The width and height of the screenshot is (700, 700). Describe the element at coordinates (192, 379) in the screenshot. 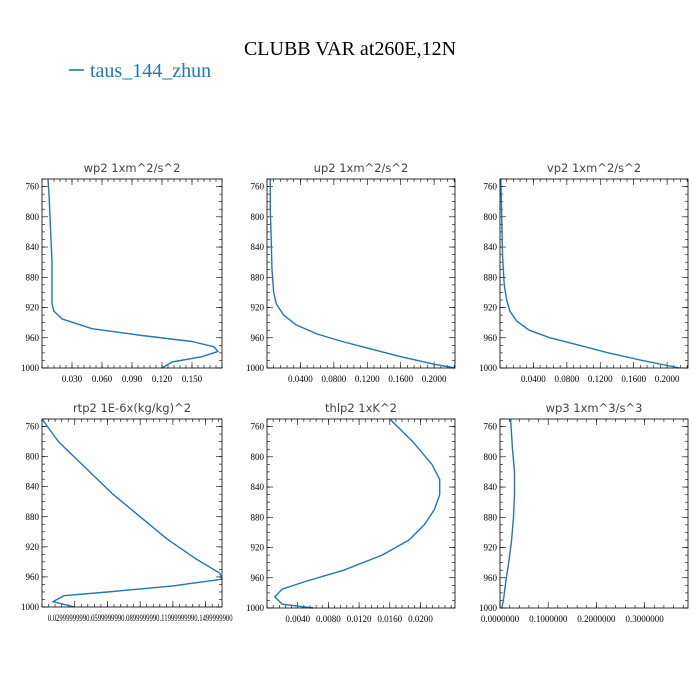

I see `x-tick-label: 0.150` at that location.